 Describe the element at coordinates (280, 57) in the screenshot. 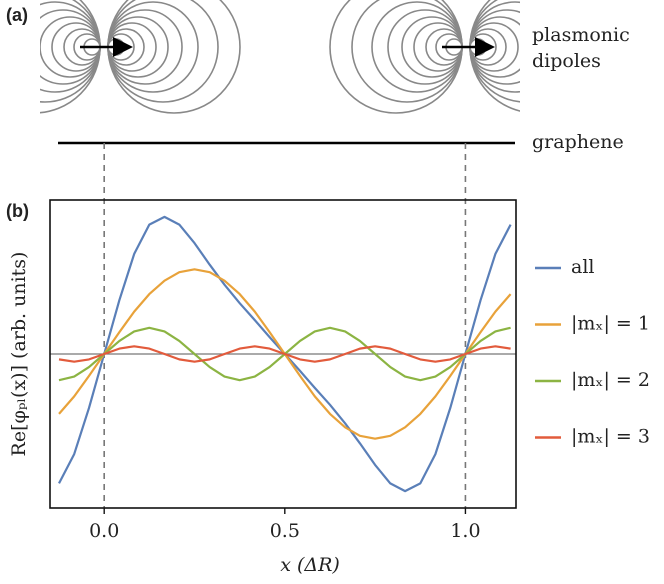

I see `field-lines` at that location.